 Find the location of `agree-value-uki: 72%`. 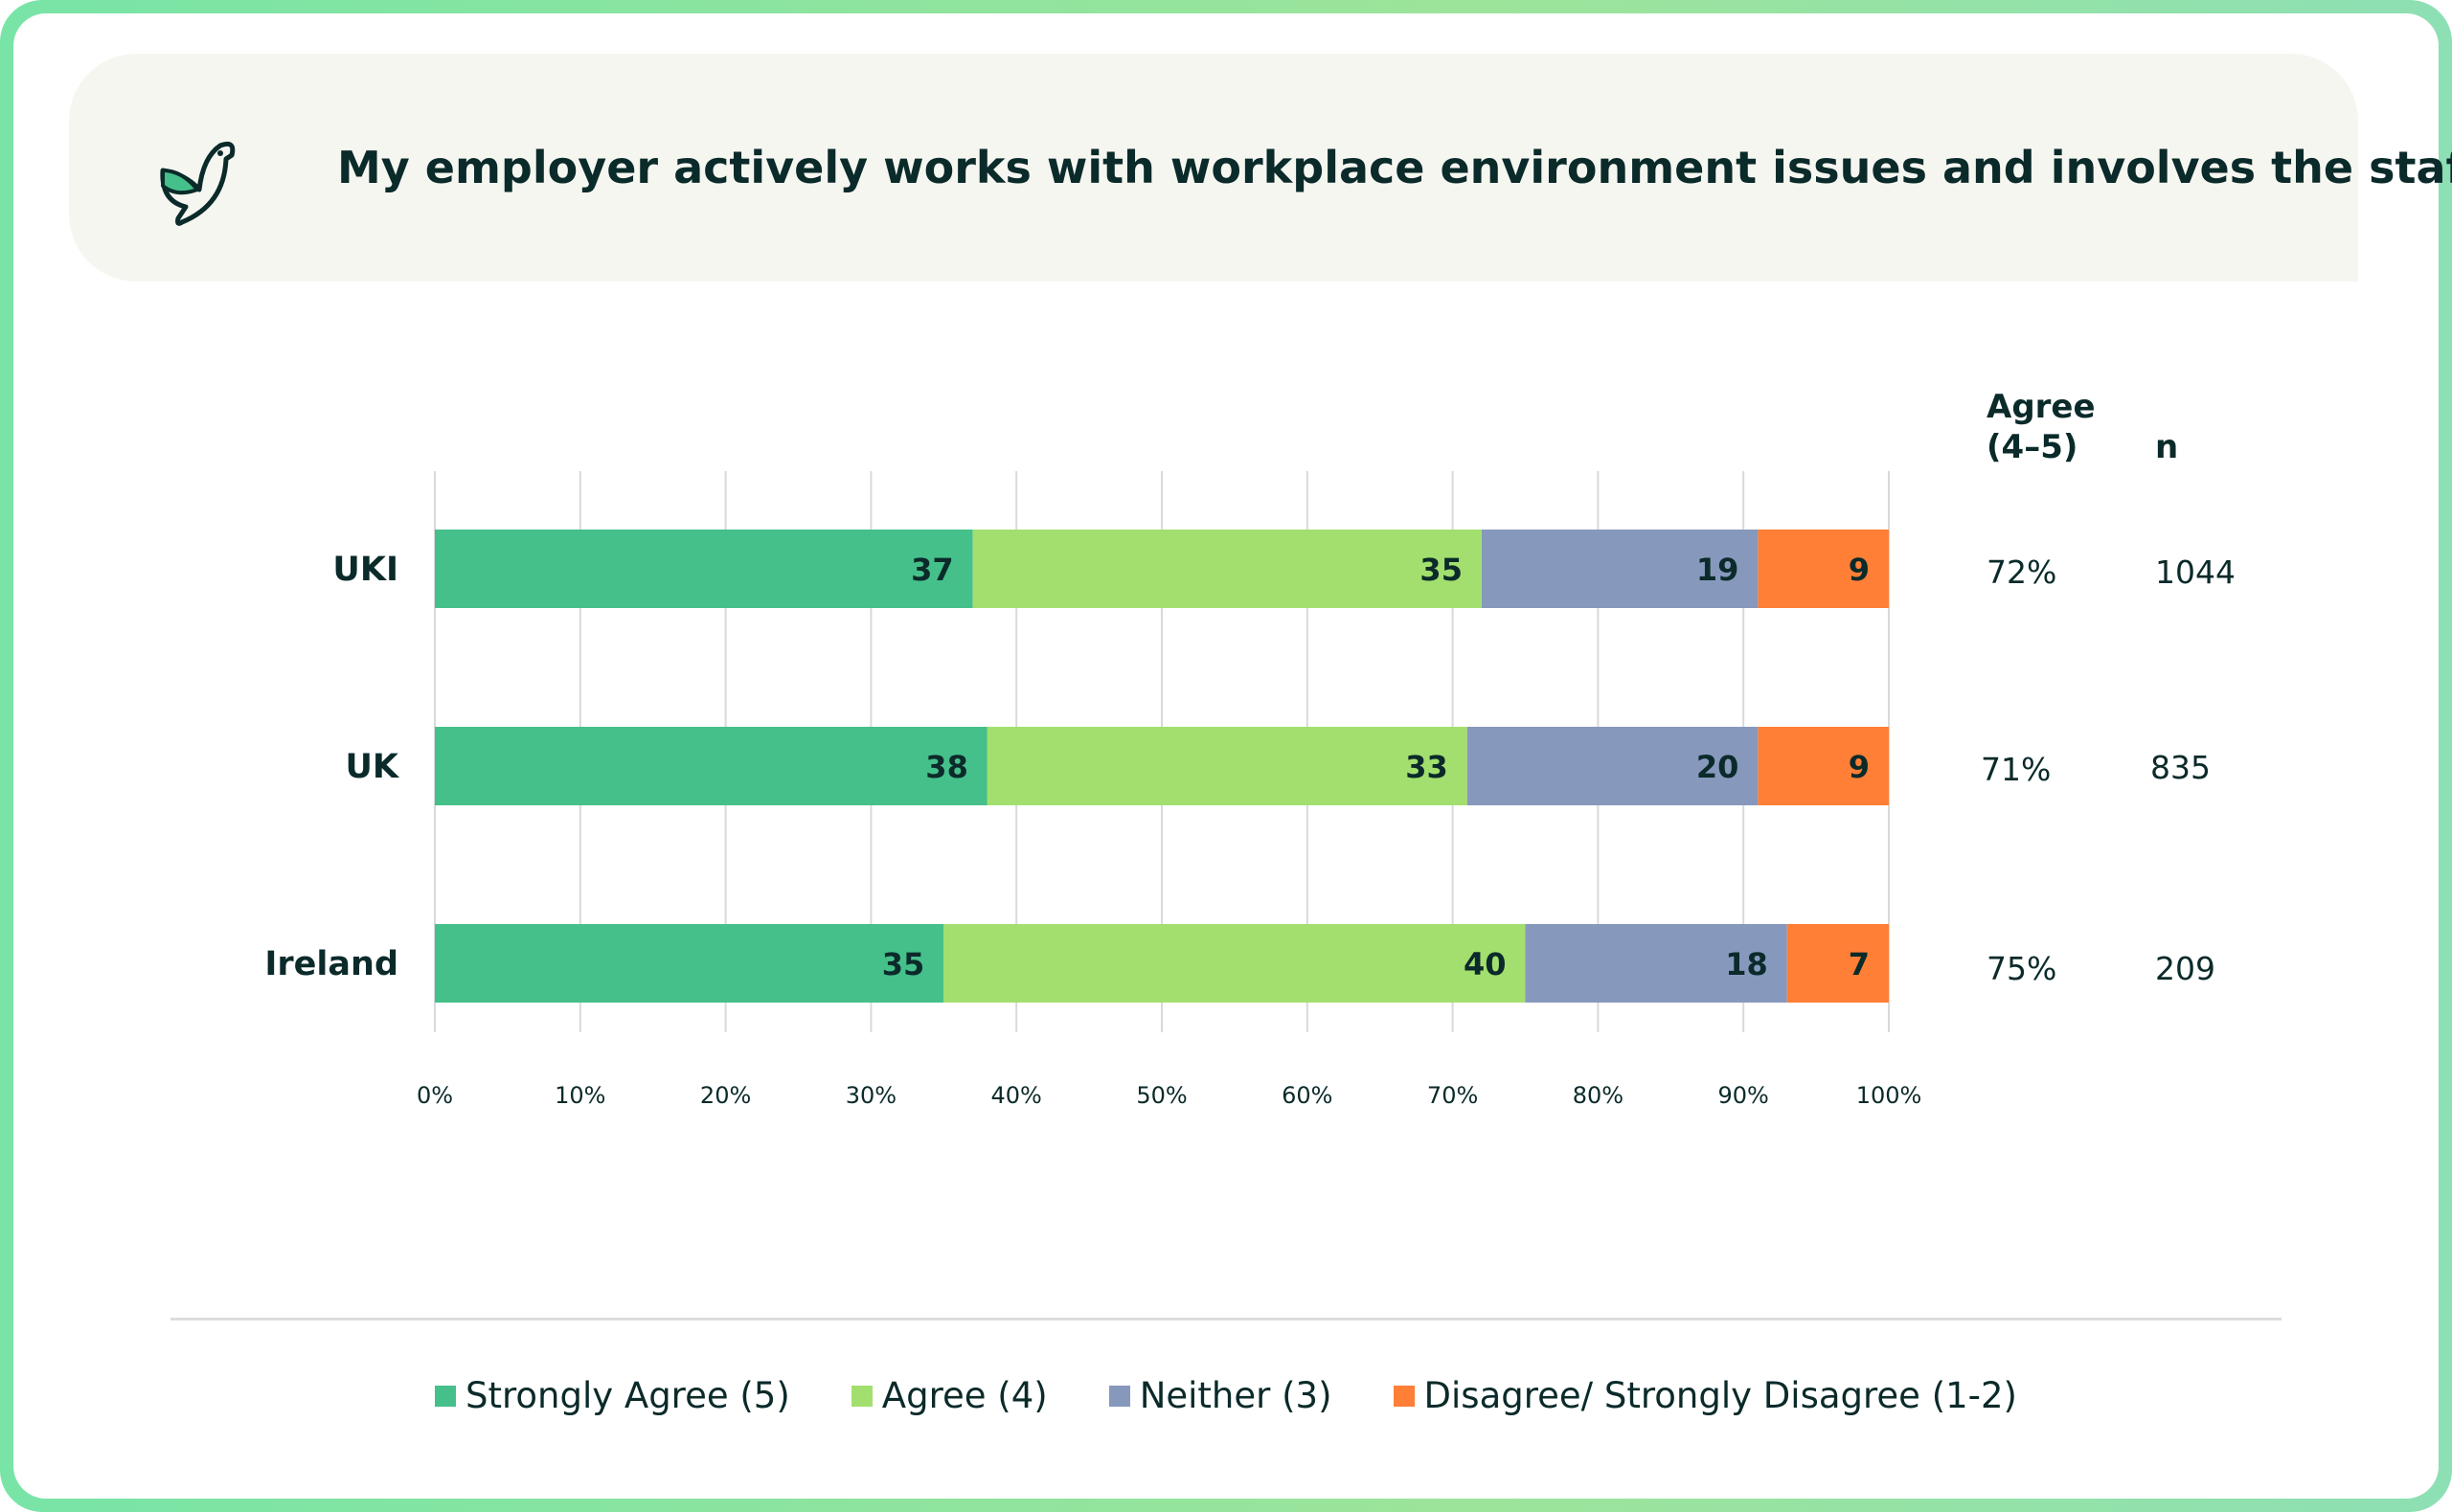

agree-value-uki: 72% is located at coordinates (2022, 572).